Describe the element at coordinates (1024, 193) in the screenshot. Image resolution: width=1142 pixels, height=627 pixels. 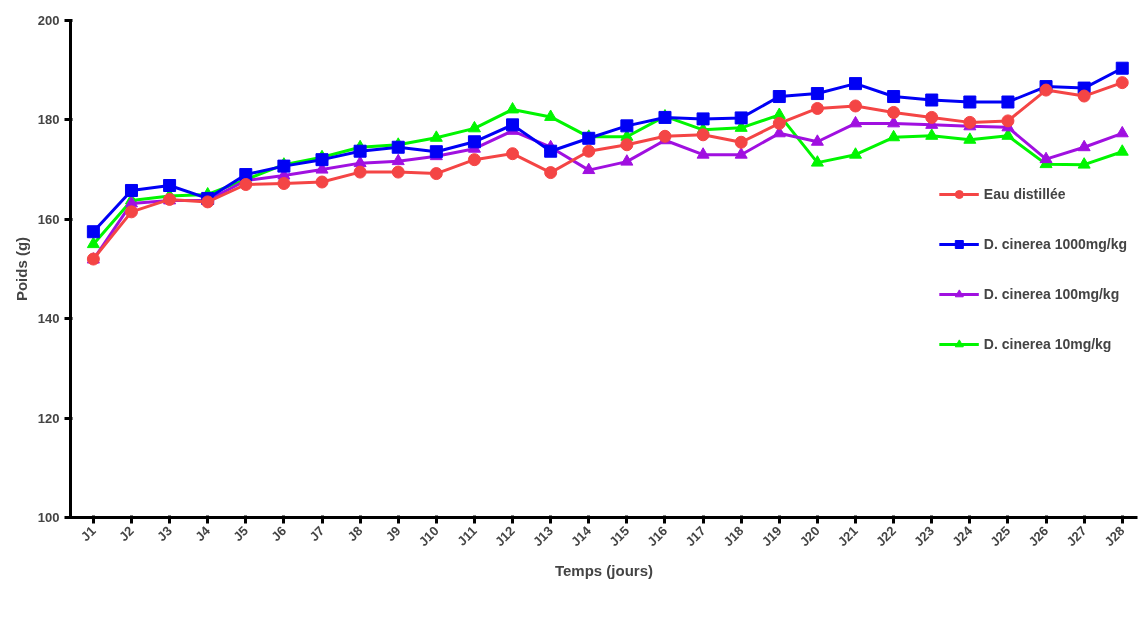
I see `legend-label: Eau distillée` at that location.